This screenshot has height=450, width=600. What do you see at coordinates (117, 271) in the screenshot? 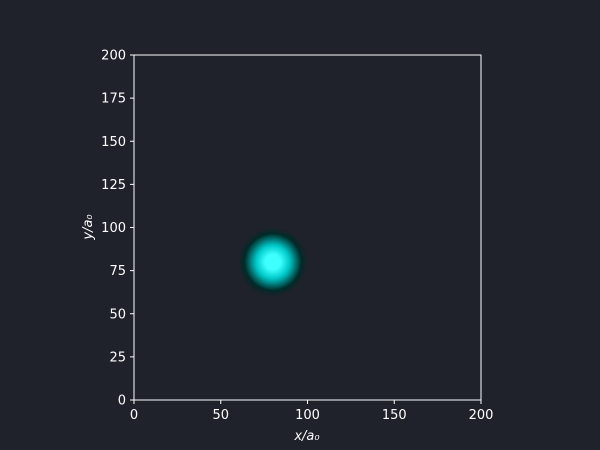
I see `y-tick-label: 75` at bounding box center [117, 271].